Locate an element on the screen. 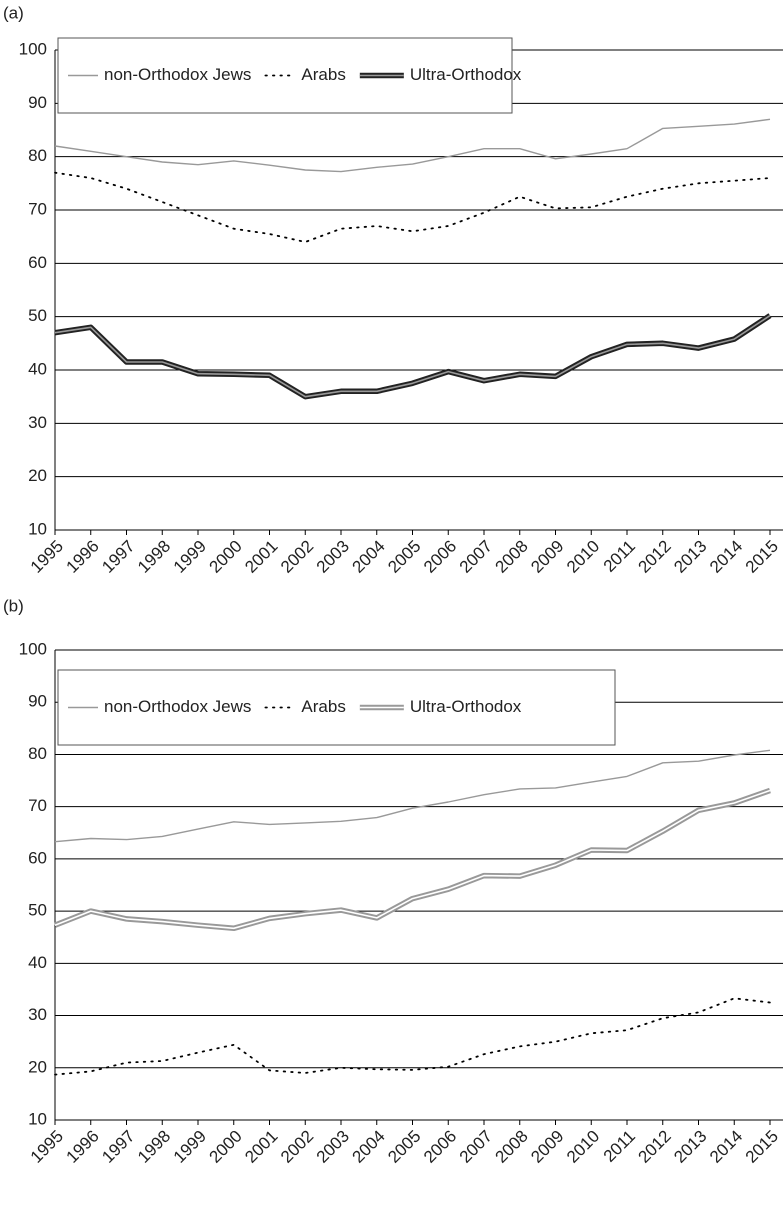 This screenshot has height=1209, width=783. chart-title: (b) is located at coordinates (13, 605).